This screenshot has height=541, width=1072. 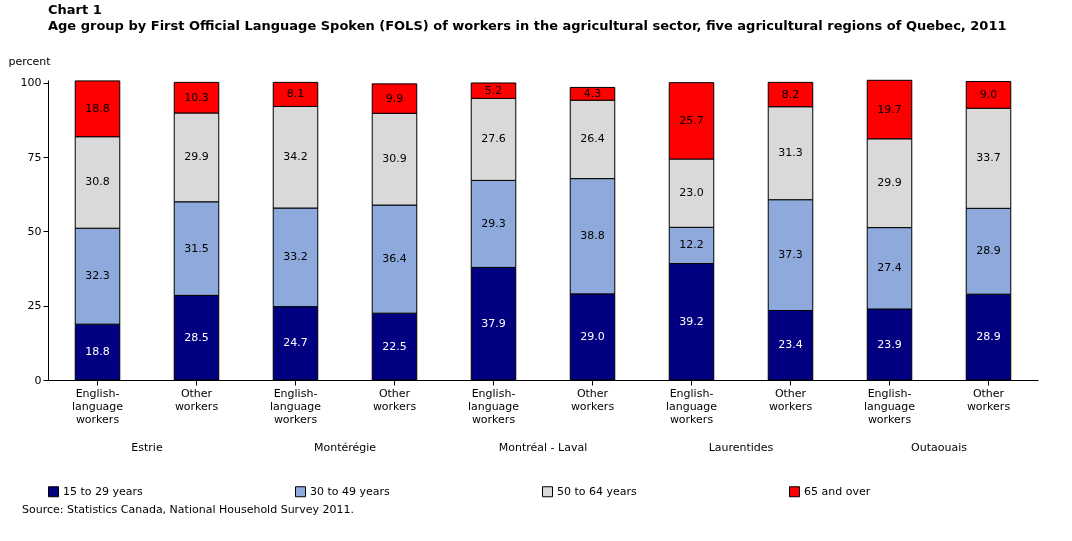 I want to click on chart-title: Chart 1, so click(x=75, y=9).